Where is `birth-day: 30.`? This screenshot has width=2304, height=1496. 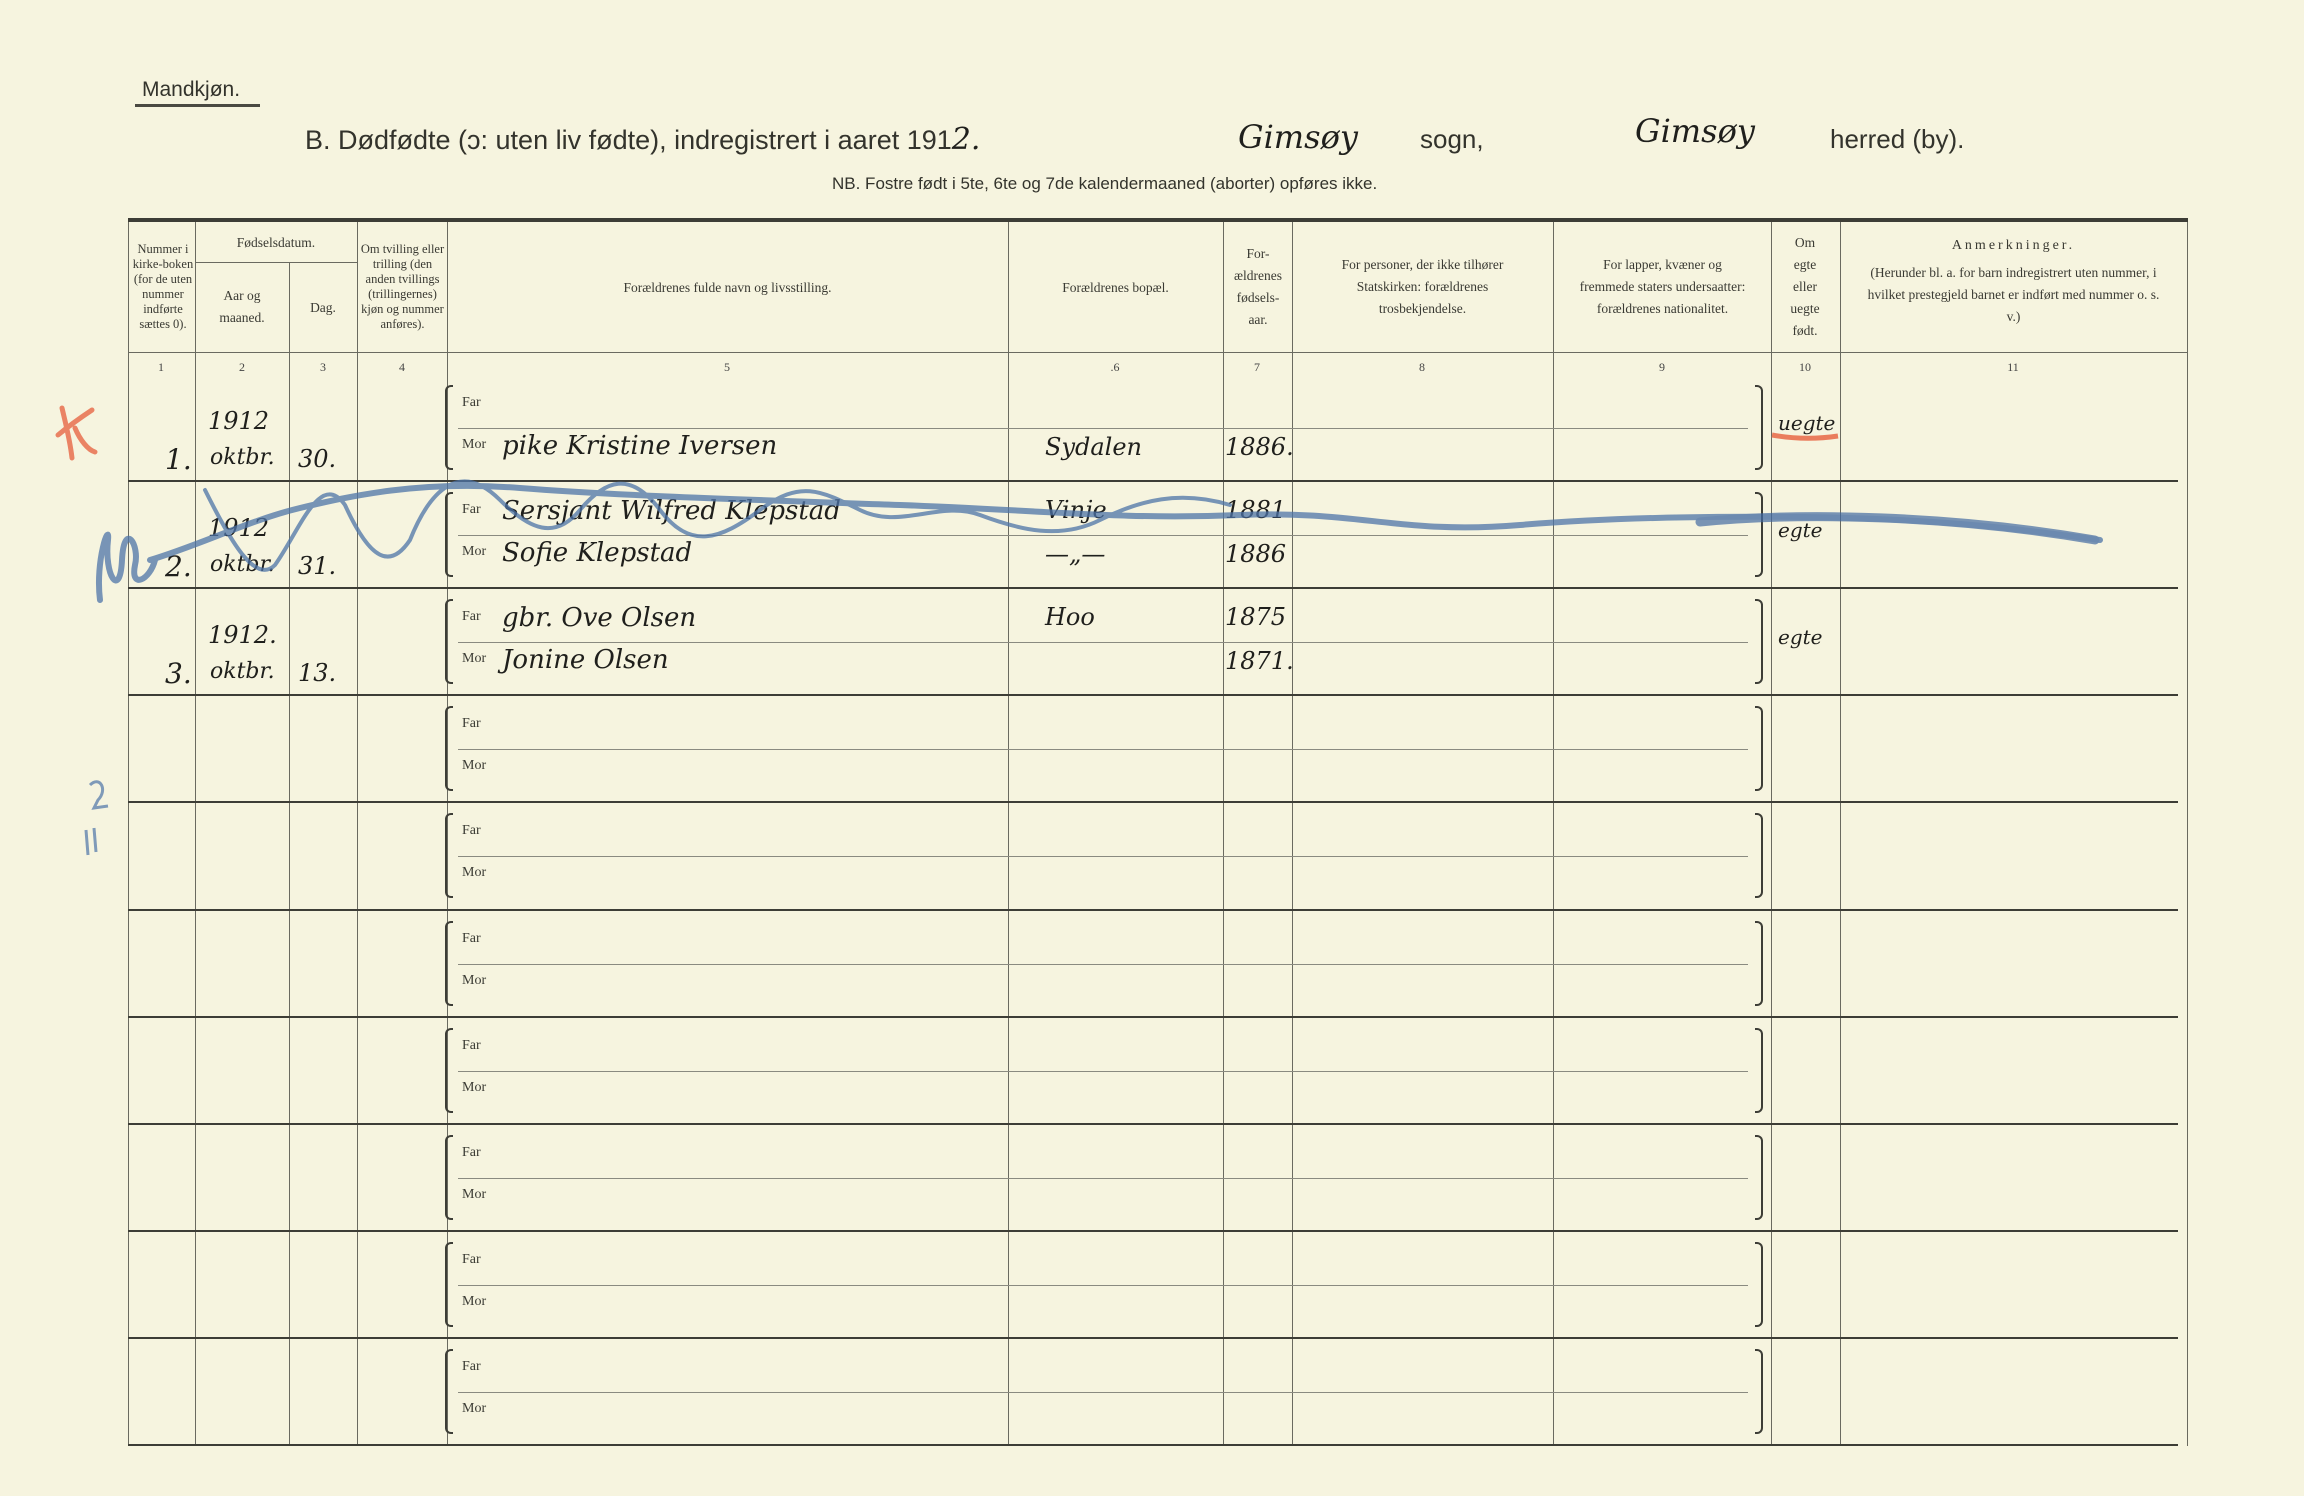
birth-day: 30. is located at coordinates (317, 459).